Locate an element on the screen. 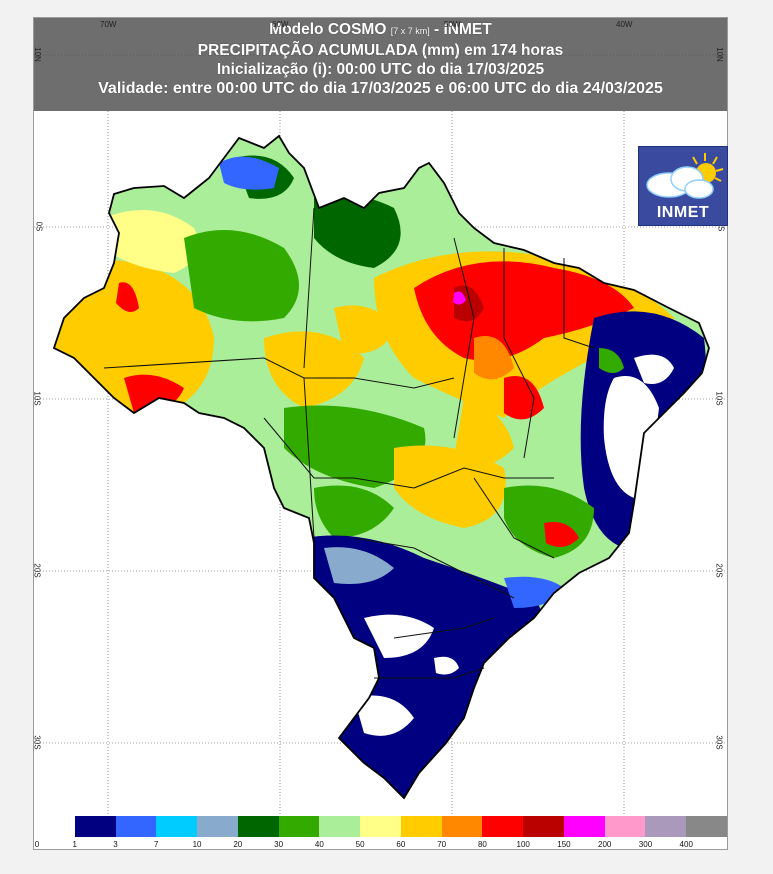  legend-label: 3 is located at coordinates (115, 844).